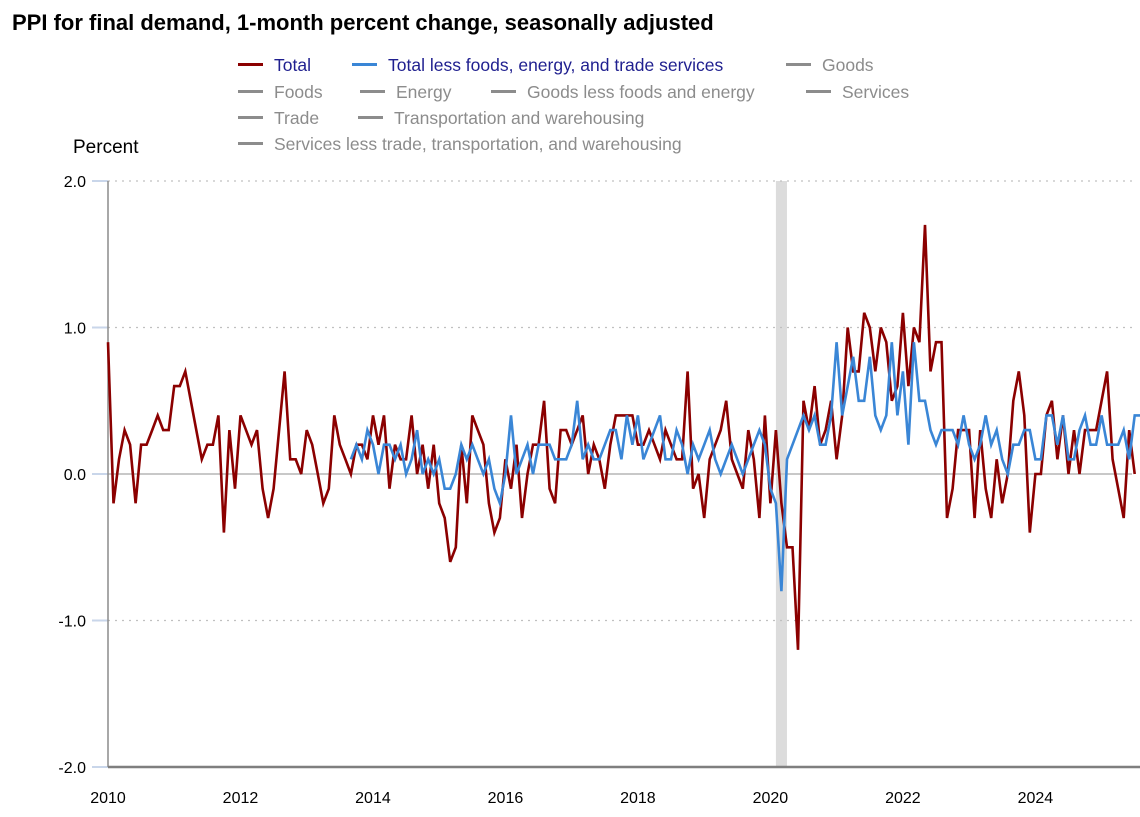  Describe the element at coordinates (75, 475) in the screenshot. I see `y-tick-label: 0.0` at that location.